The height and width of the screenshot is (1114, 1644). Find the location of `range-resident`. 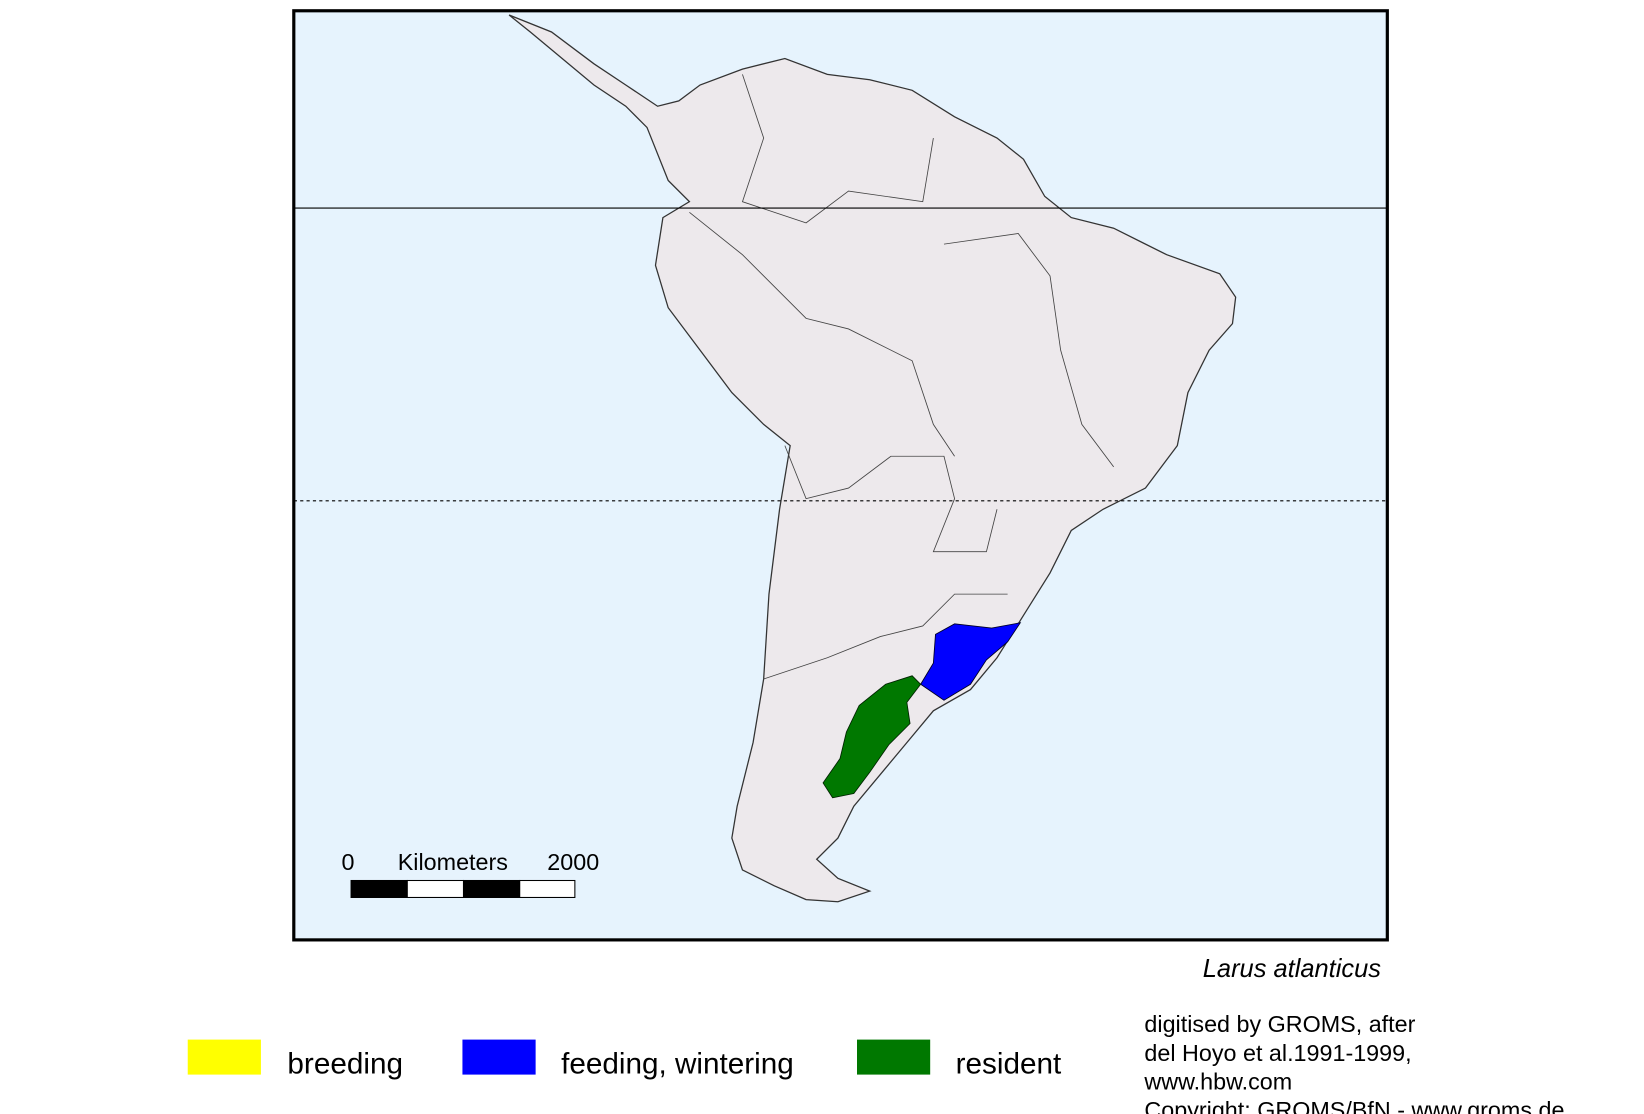

range-resident is located at coordinates (872, 737).